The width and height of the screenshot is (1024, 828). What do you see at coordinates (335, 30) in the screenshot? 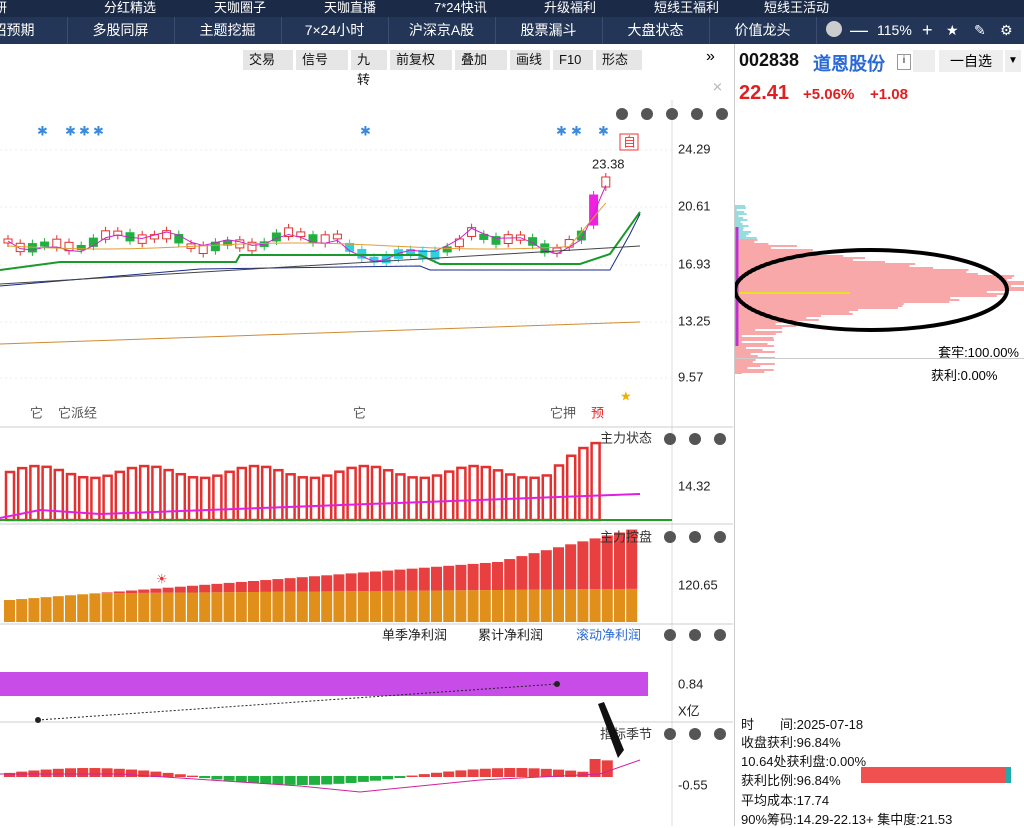
I see `nav-item: 7×24小时` at bounding box center [335, 30].